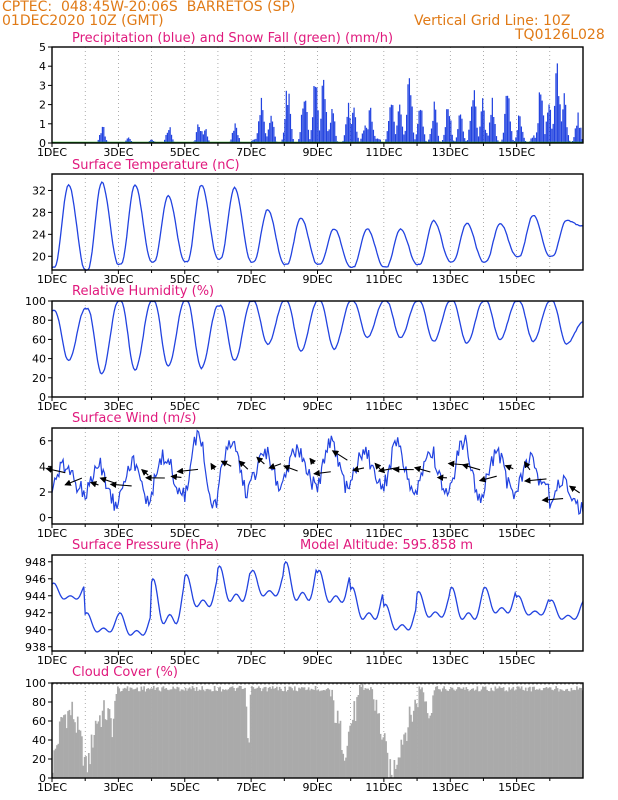  What do you see at coordinates (39, 721) in the screenshot?
I see `y-tick-label: 60` at bounding box center [39, 721].